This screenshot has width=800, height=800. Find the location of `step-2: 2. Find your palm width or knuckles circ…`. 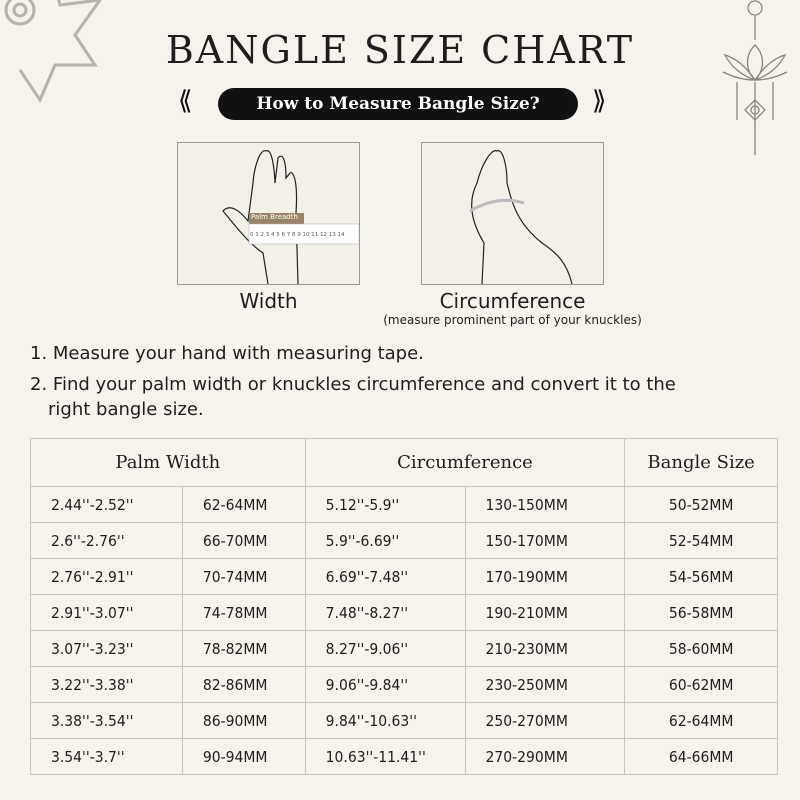

step-2: 2. Find your palm width or knuckles circ… is located at coordinates (353, 384).